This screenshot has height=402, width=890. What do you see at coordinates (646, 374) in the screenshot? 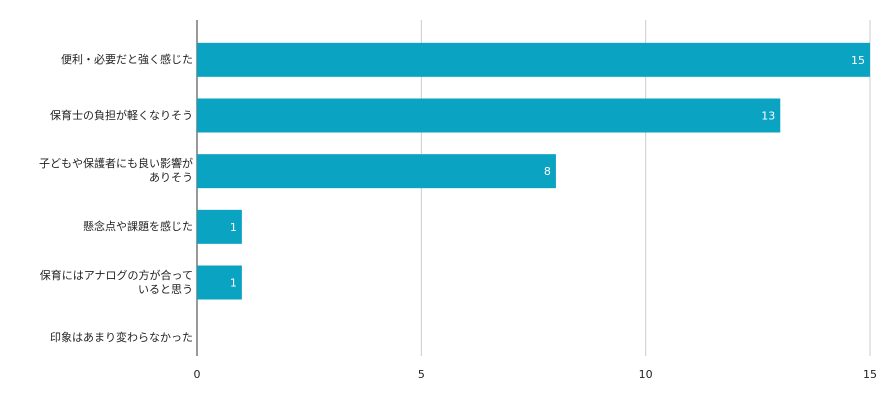
I see `x-tick-label: 10` at bounding box center [646, 374].